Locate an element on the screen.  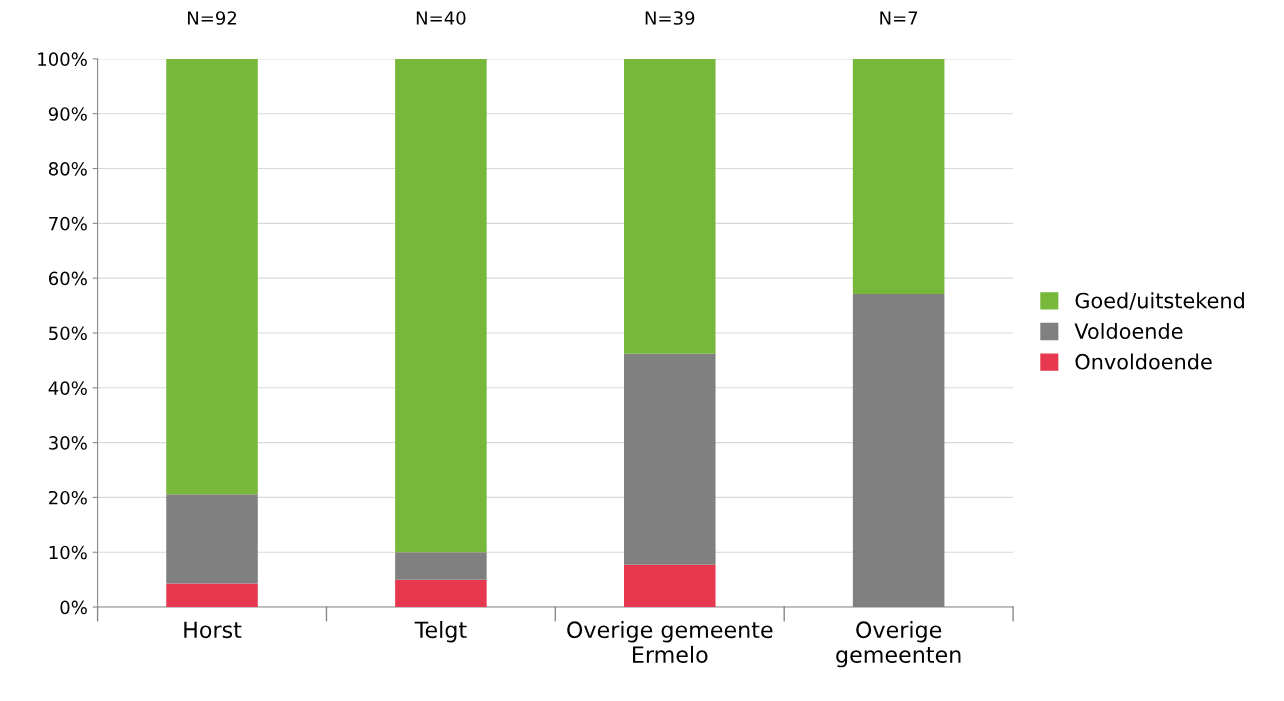
legend-label: Onvoldoende is located at coordinates (1143, 361).